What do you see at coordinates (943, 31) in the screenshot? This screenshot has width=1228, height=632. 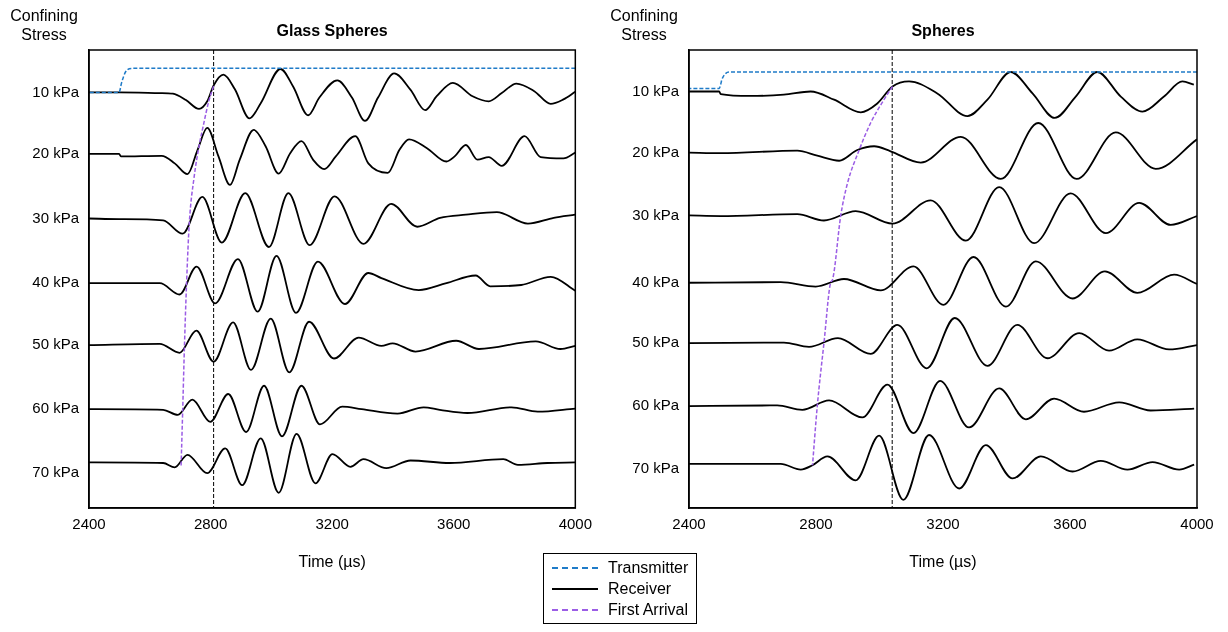 I see `chart-title: Spheres` at bounding box center [943, 31].